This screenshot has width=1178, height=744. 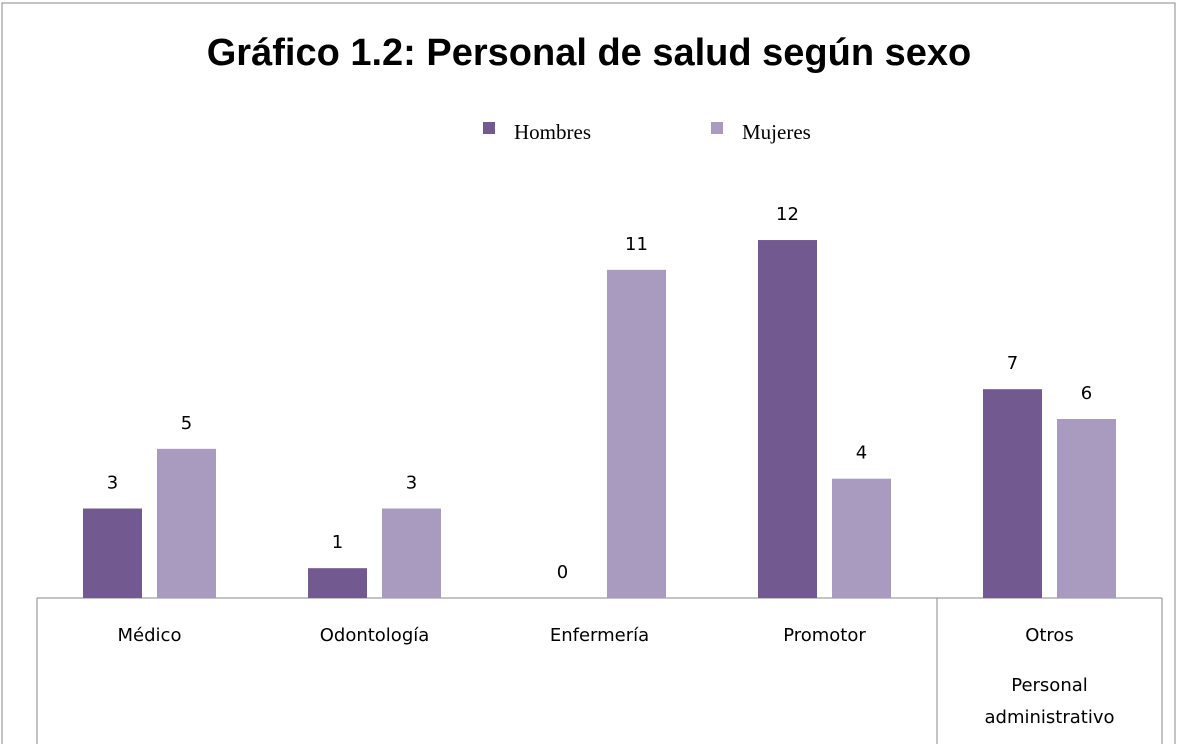 I want to click on x-tick-label: Promotor, so click(x=824, y=635).